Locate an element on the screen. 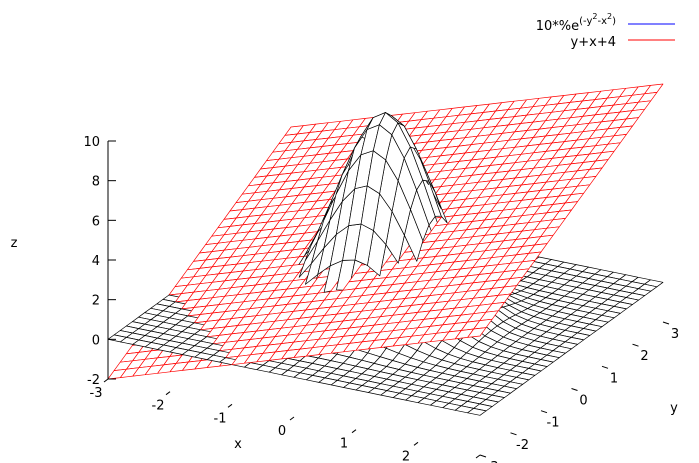 The width and height of the screenshot is (699, 463). legend: 10*%e(-y2-x2) y+x+4 is located at coordinates (605, 31).